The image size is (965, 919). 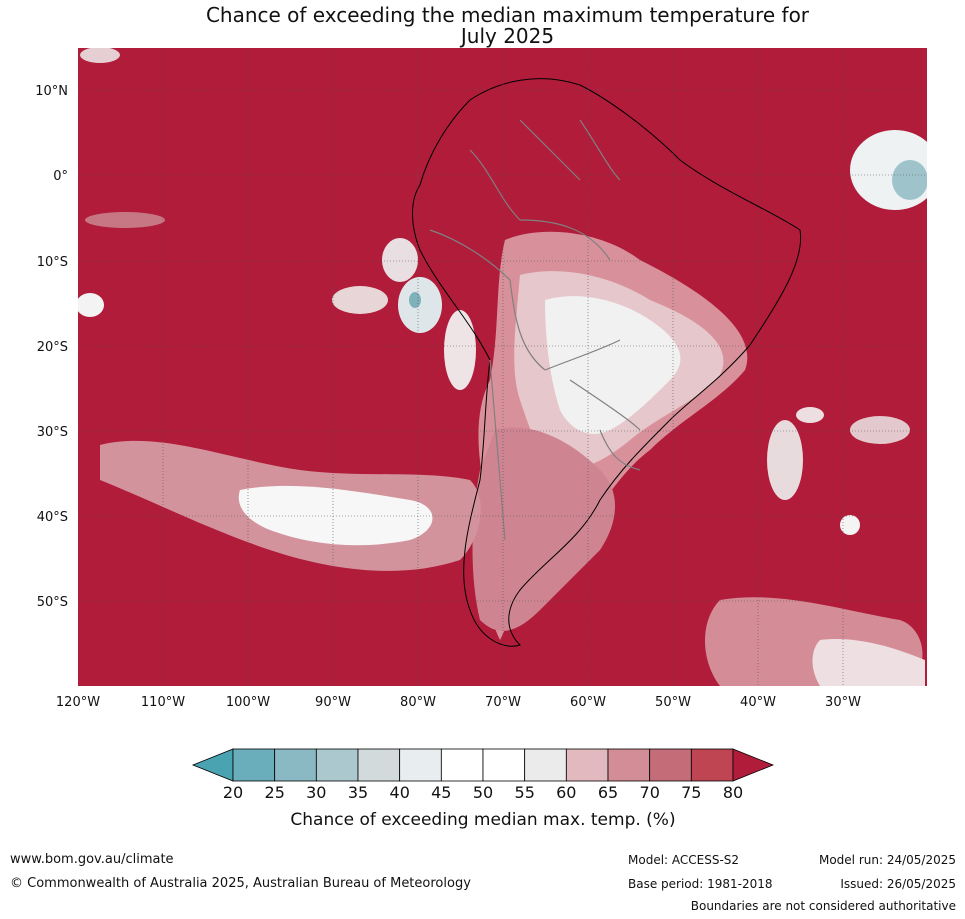 What do you see at coordinates (60, 176) in the screenshot?
I see `lat-label: 0°` at bounding box center [60, 176].